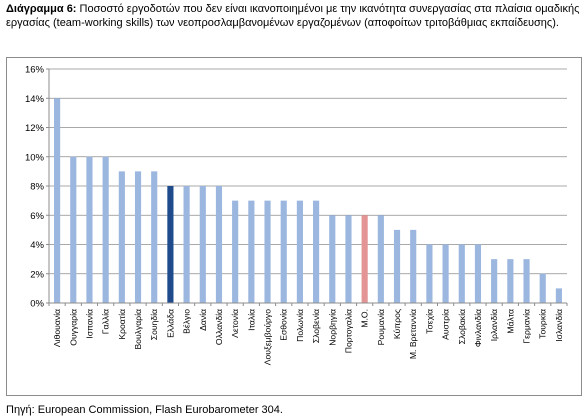 Image resolution: width=586 pixels, height=420 pixels. Describe the element at coordinates (203, 320) in the screenshot. I see `x-tick-label: Δανία` at that location.